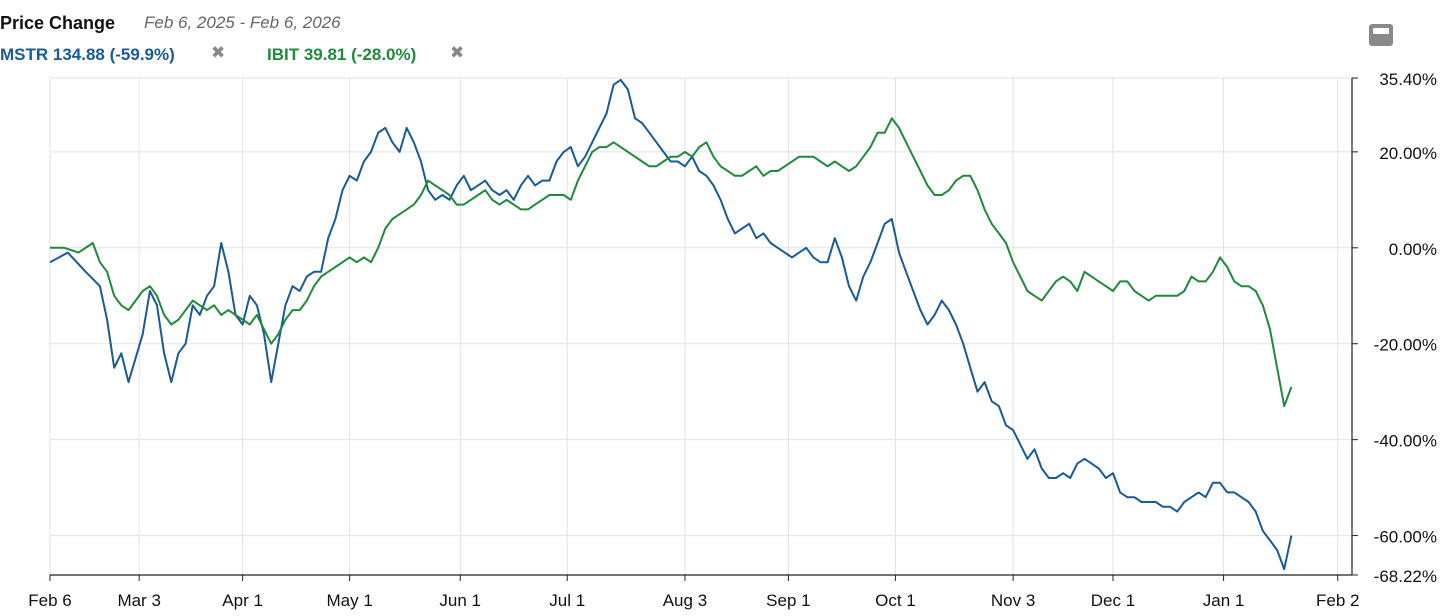 Image resolution: width=1448 pixels, height=616 pixels. Describe the element at coordinates (349, 600) in the screenshot. I see `x-tick-label: May 1` at that location.